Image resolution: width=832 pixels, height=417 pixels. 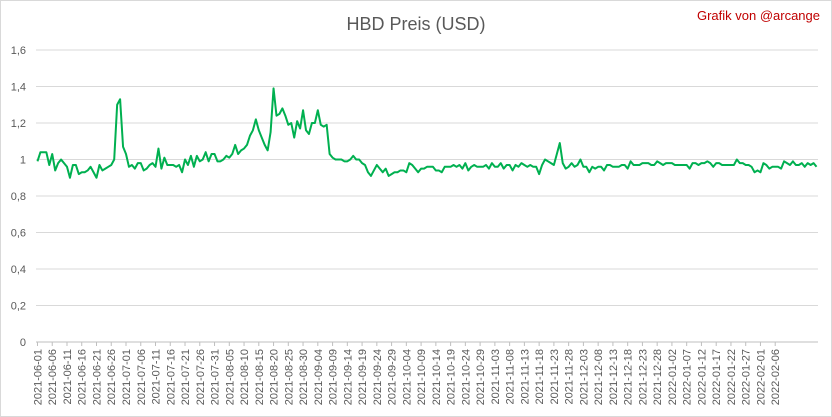 I want to click on x-tick-label: 2021-11-23, so click(x=555, y=376).